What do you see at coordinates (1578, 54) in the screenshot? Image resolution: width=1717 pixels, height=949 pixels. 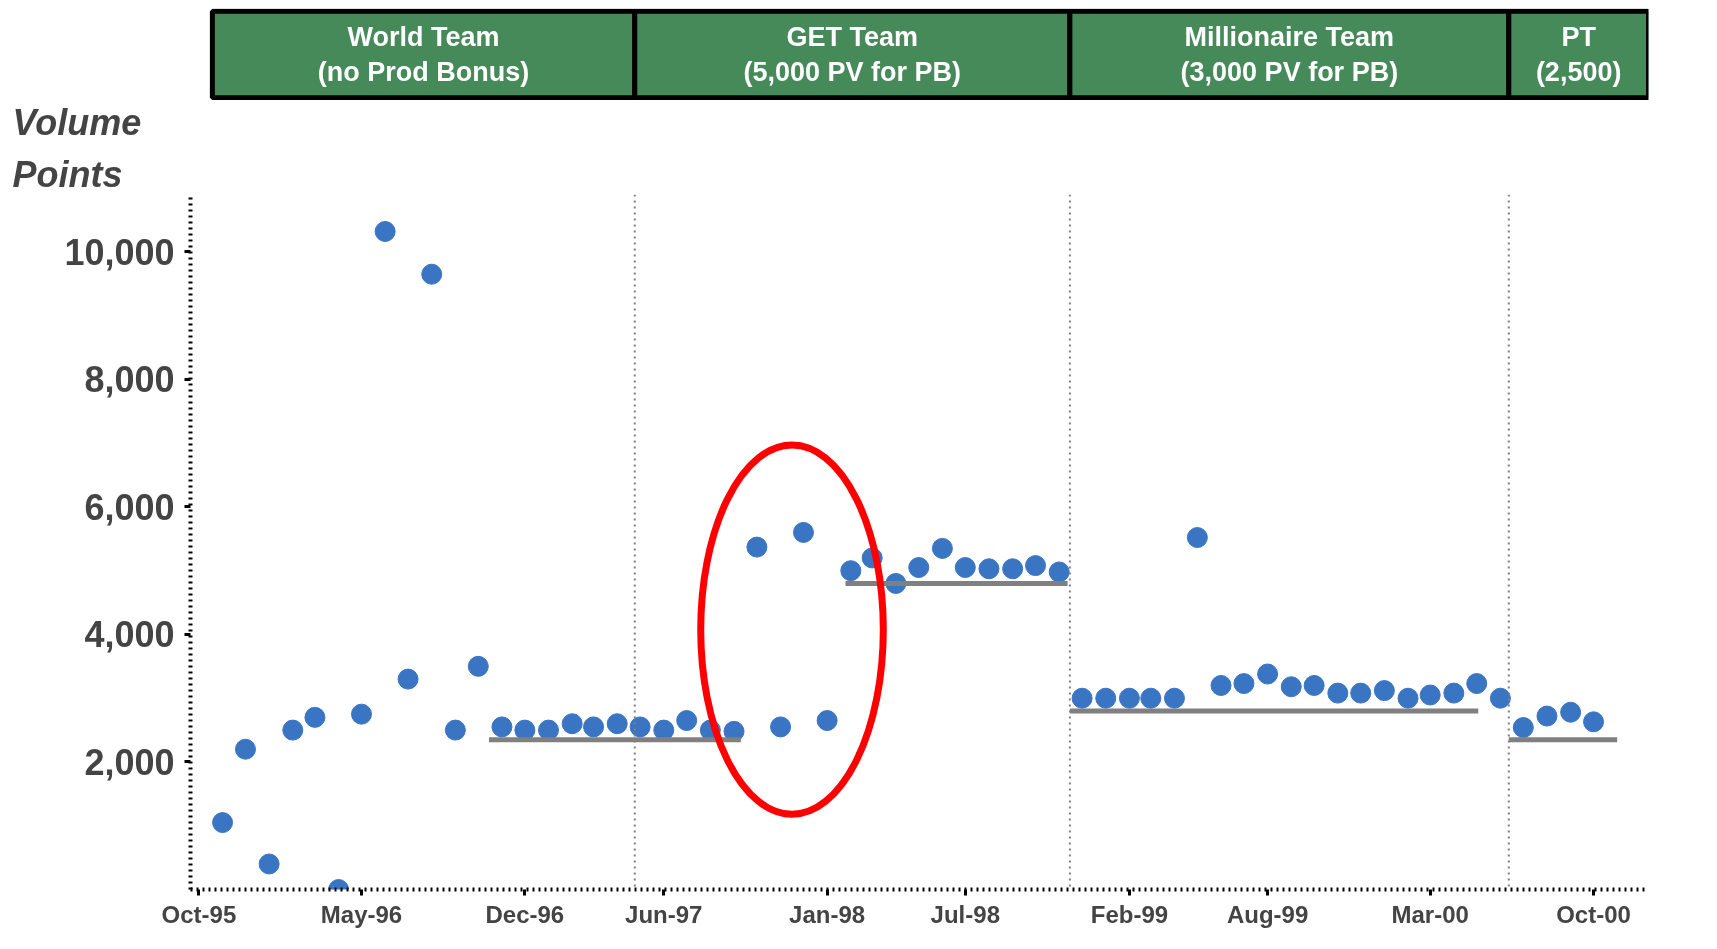 I see `text: PT (2,500)` at bounding box center [1578, 54].